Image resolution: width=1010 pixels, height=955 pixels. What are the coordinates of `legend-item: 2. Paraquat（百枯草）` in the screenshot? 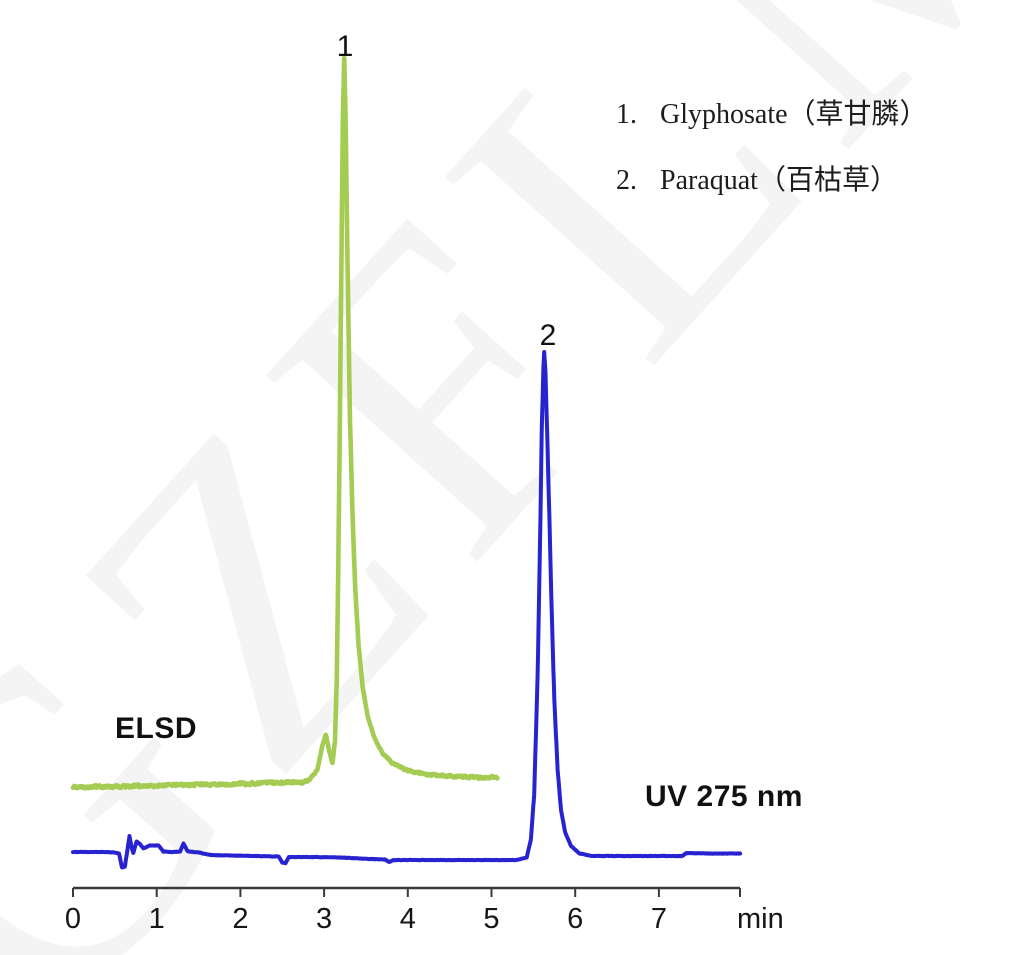 It's located at (772, 178).